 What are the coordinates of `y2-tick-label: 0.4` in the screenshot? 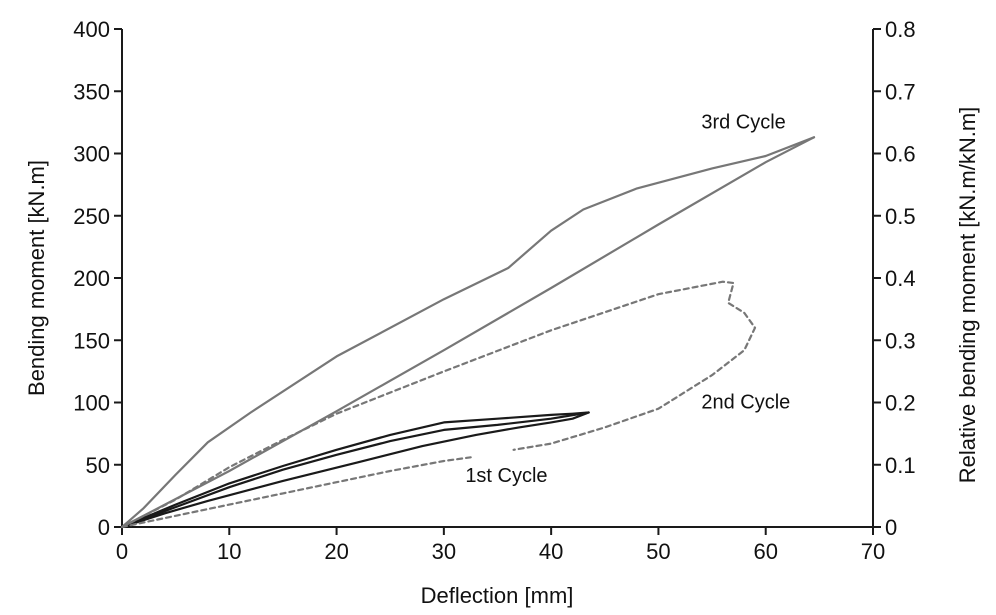 It's located at (900, 278).